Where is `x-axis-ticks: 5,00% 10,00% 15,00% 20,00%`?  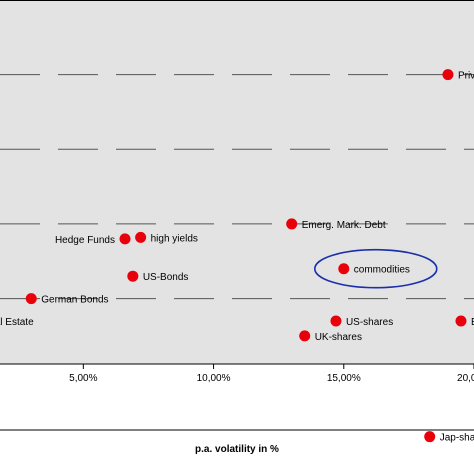
x-axis-ticks: 5,00% 10,00% 15,00% 20,00% is located at coordinates (271, 374).